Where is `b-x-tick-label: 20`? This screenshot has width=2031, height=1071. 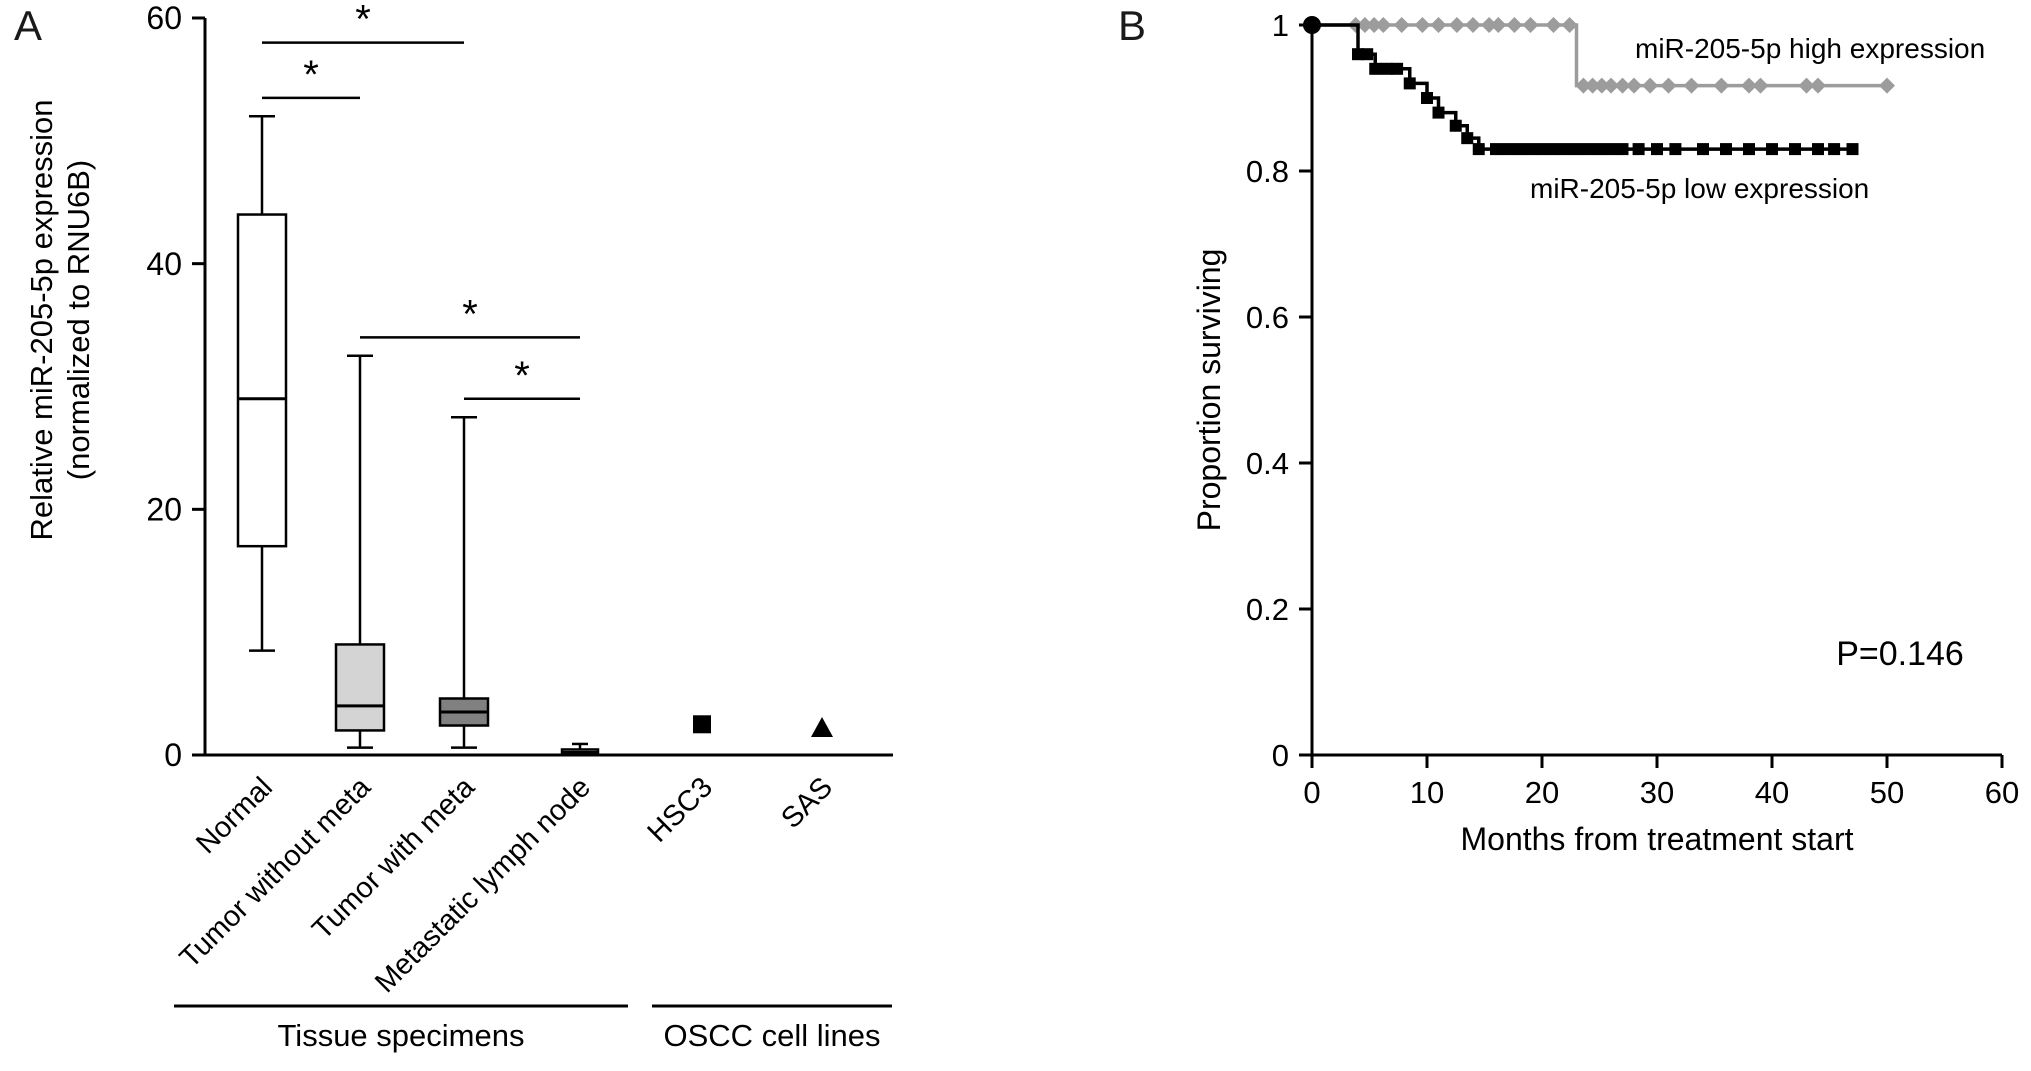
b-x-tick-label: 20 is located at coordinates (1542, 792).